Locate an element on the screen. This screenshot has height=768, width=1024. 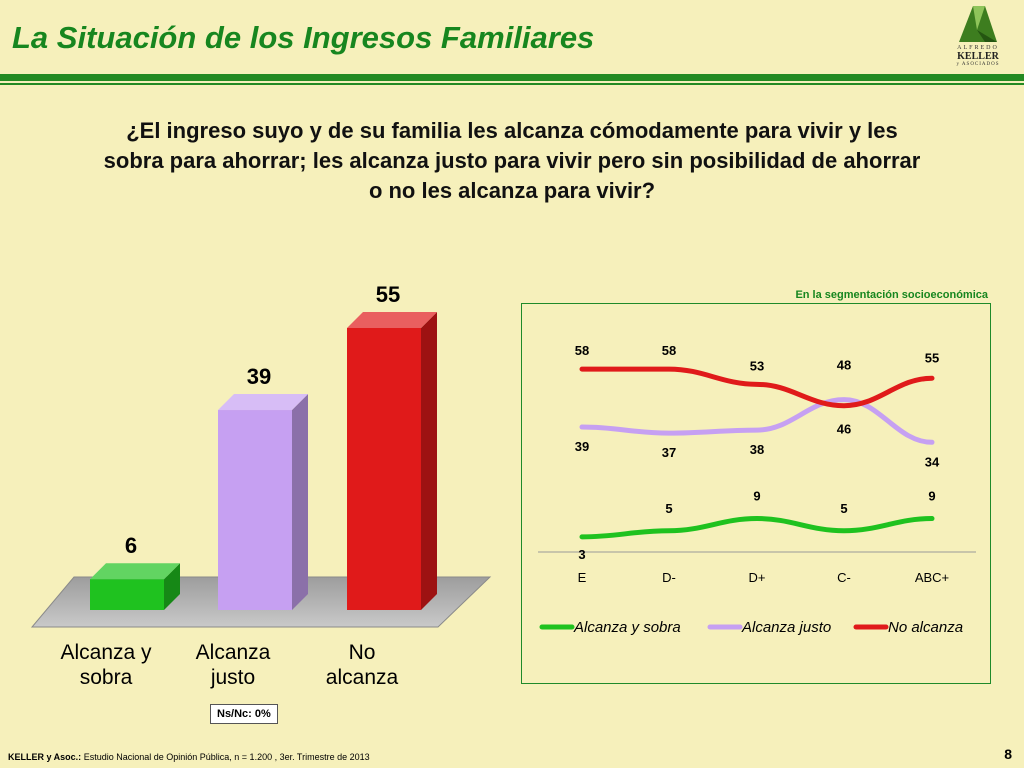
series-value-label: 55 is located at coordinates (932, 357).